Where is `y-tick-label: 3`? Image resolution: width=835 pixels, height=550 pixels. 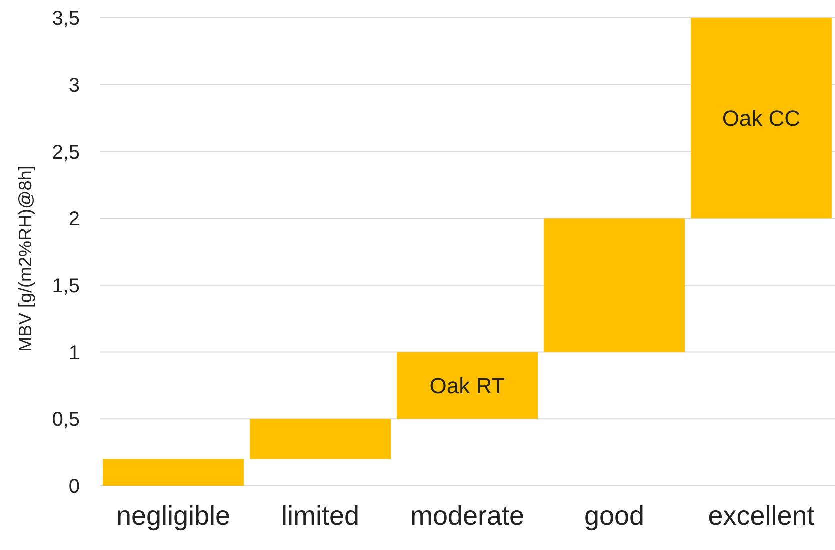 y-tick-label: 3 is located at coordinates (74, 85).